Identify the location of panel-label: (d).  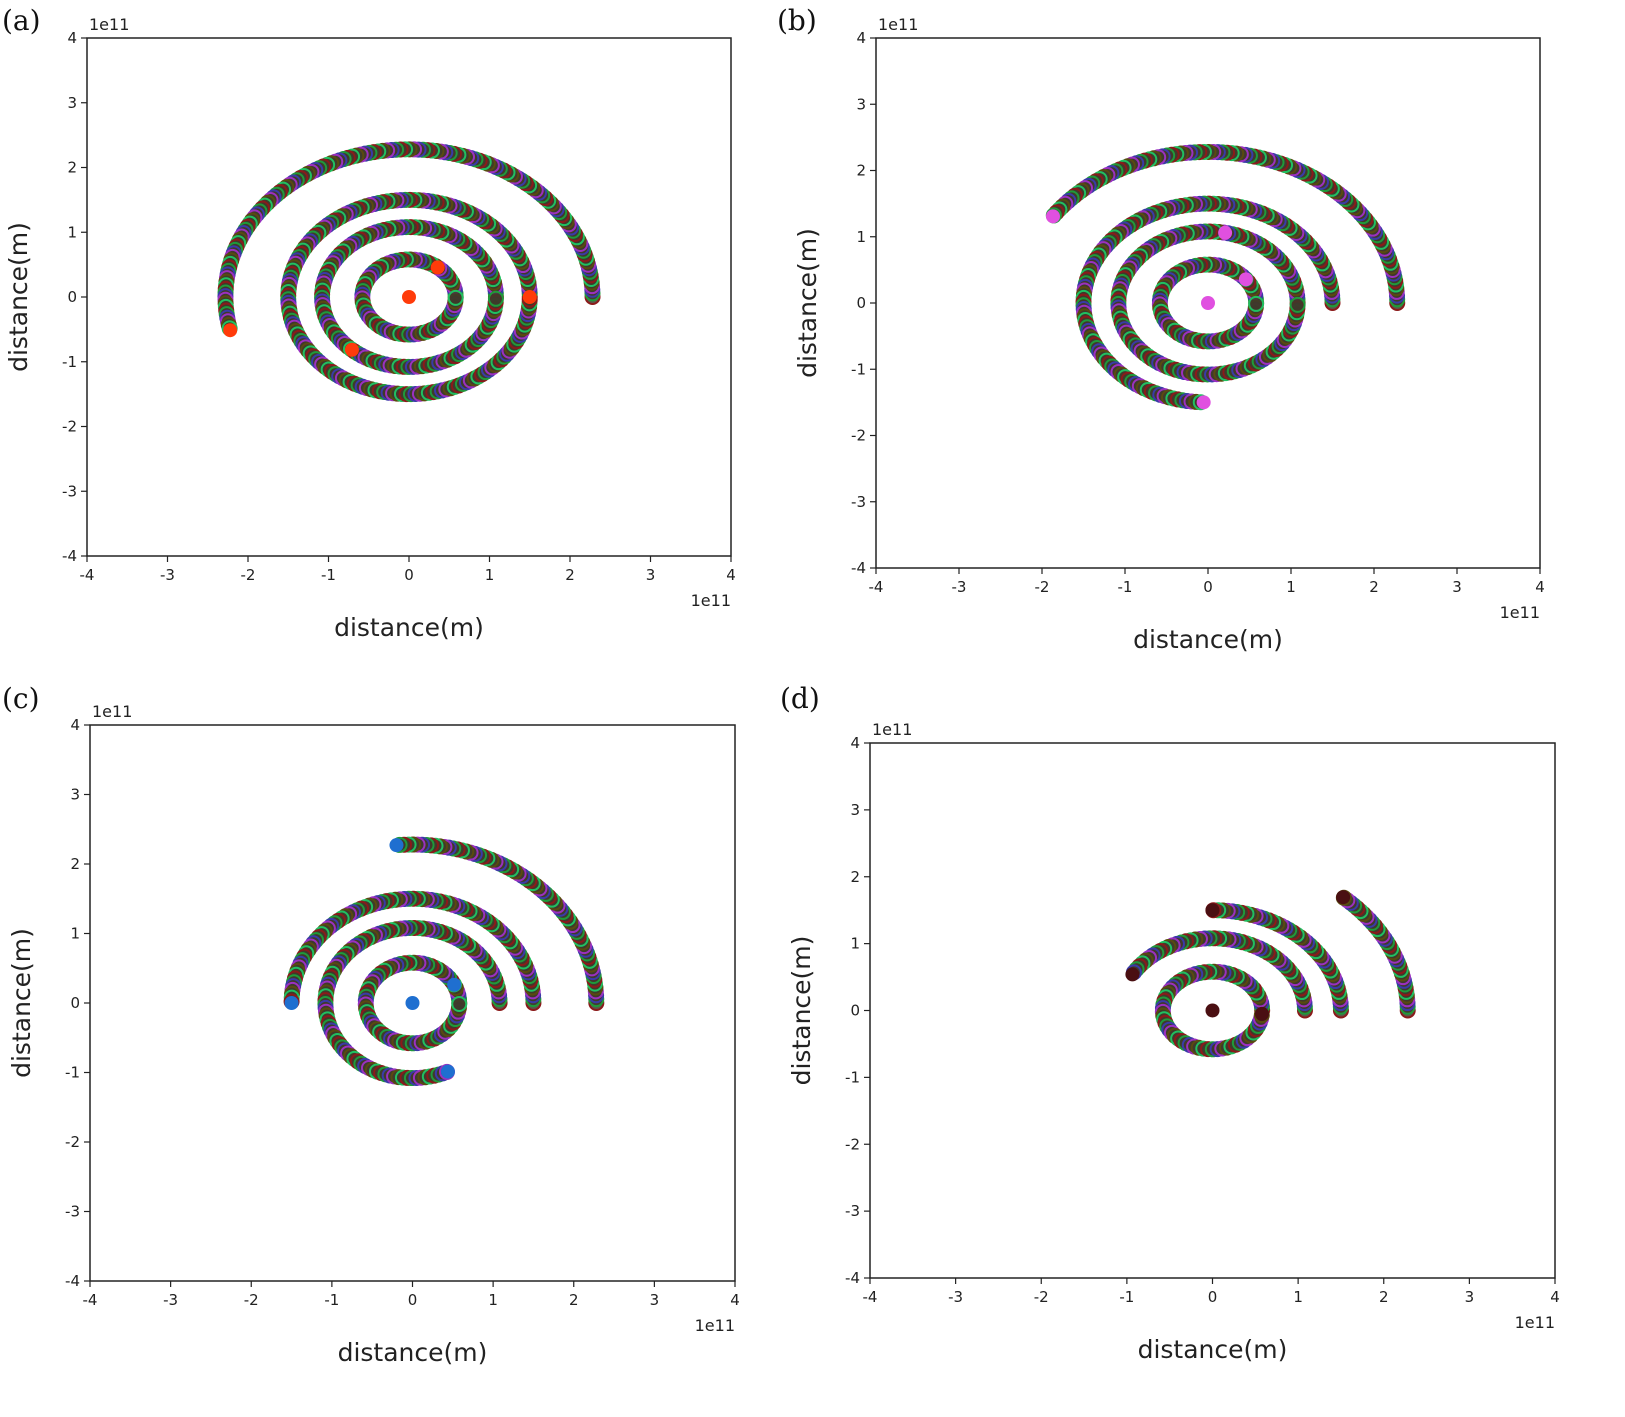
(800, 698).